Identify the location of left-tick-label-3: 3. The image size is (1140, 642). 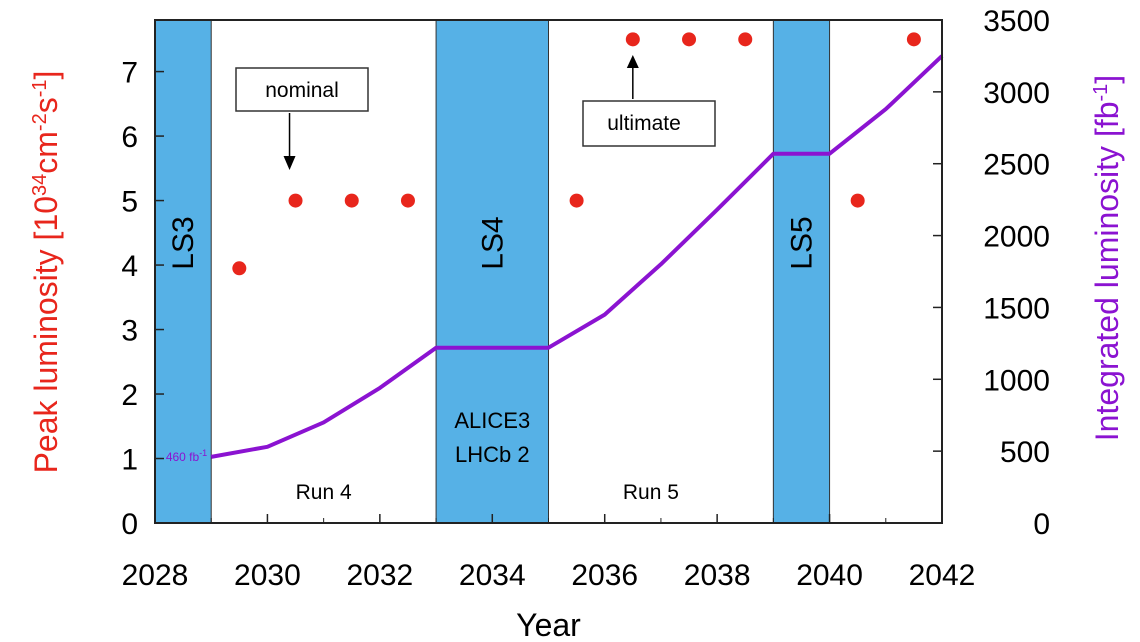
(129, 331).